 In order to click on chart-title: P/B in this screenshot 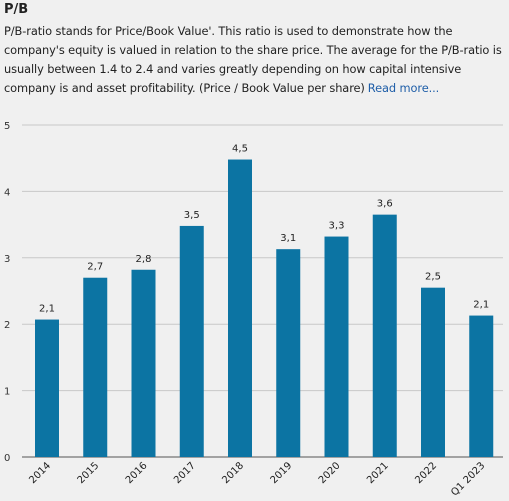, I will do `click(16, 9)`.